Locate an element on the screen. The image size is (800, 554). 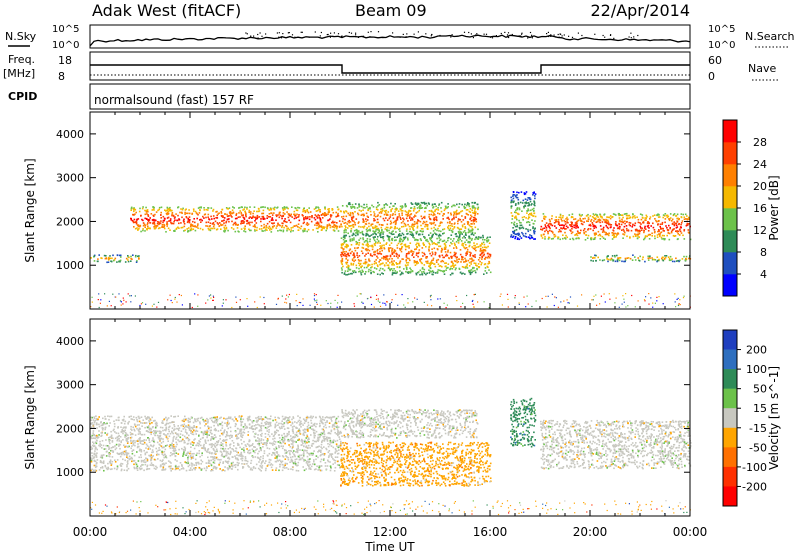
freq-tick-bottom: 8 is located at coordinates (61, 76).